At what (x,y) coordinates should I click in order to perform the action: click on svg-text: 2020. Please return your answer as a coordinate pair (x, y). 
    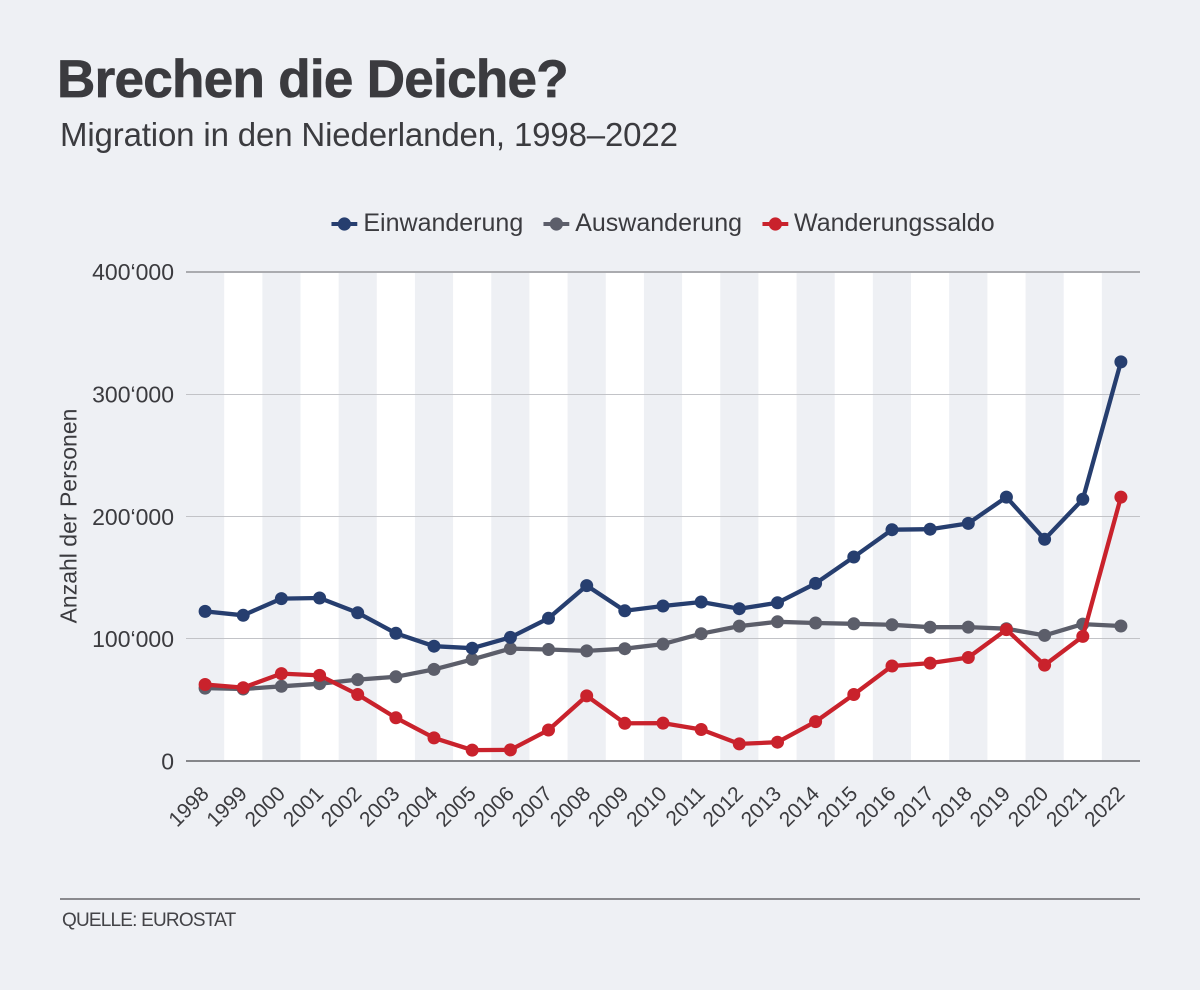
    Looking at the image, I should click on (1028, 806).